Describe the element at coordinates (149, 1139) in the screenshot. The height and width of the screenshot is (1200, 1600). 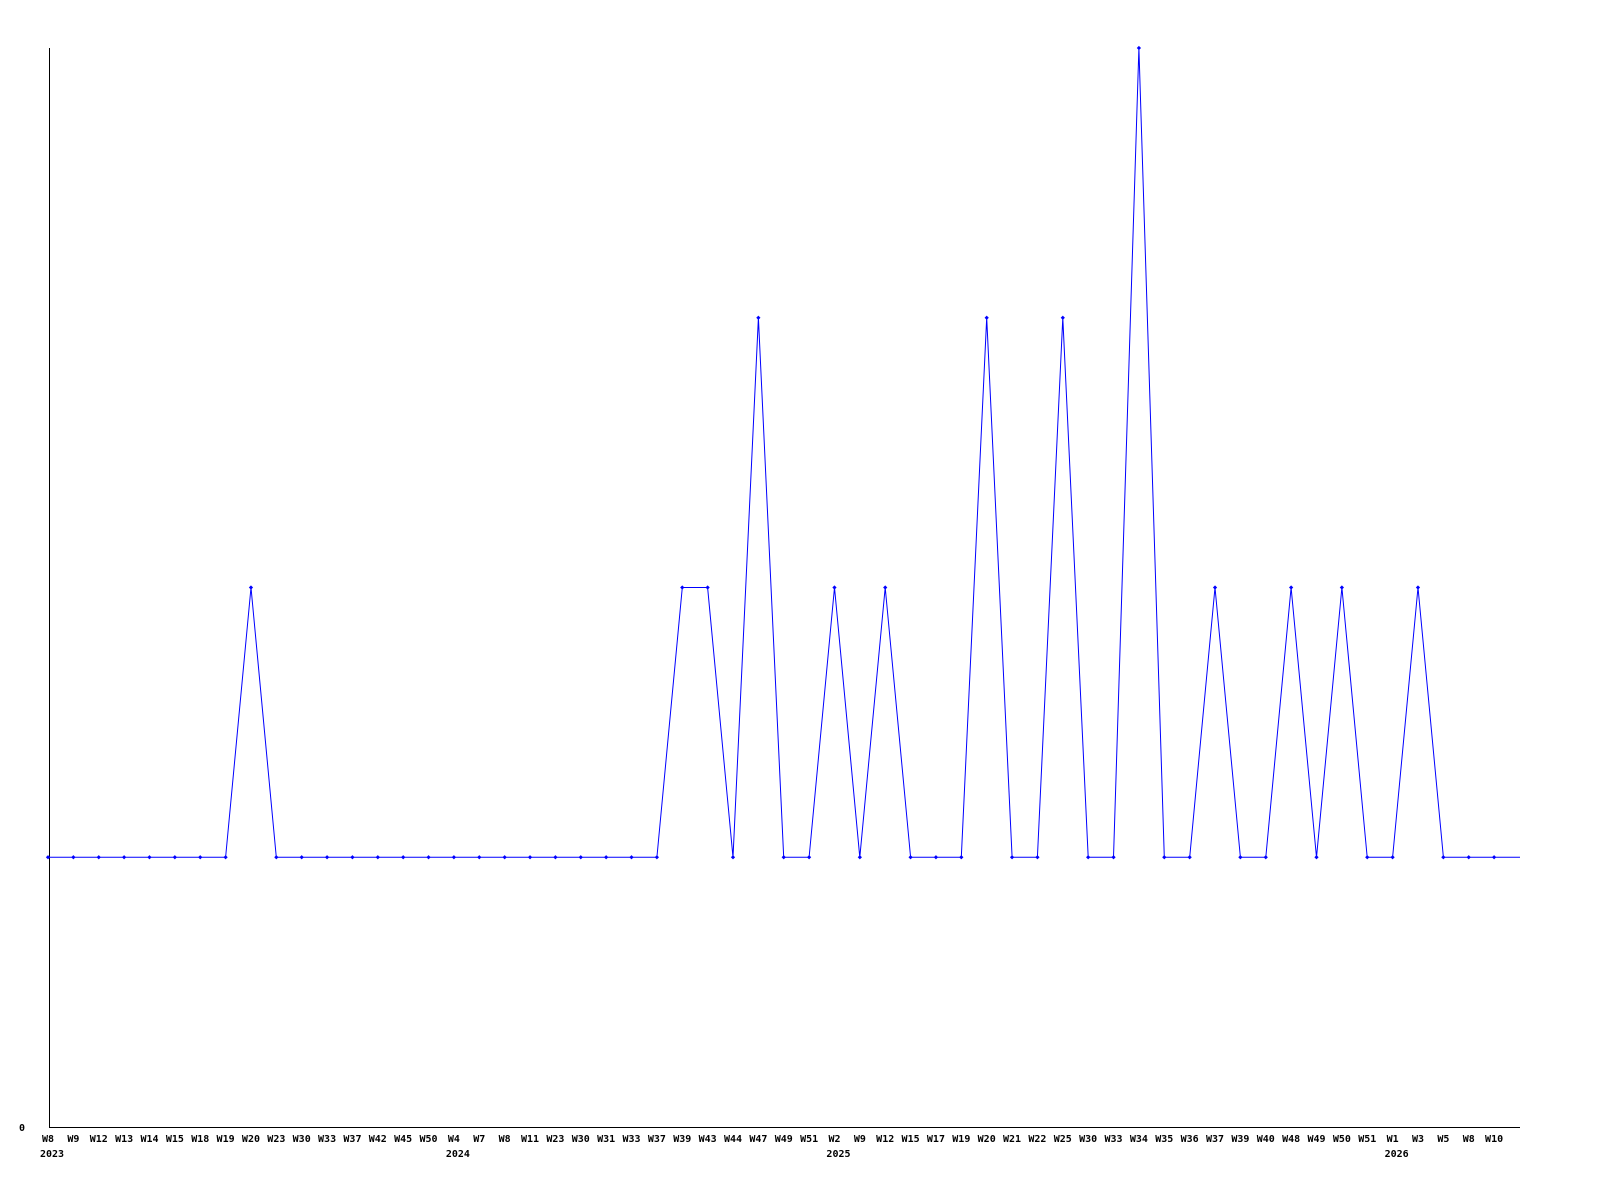
I see `x-tick-label: W14` at that location.